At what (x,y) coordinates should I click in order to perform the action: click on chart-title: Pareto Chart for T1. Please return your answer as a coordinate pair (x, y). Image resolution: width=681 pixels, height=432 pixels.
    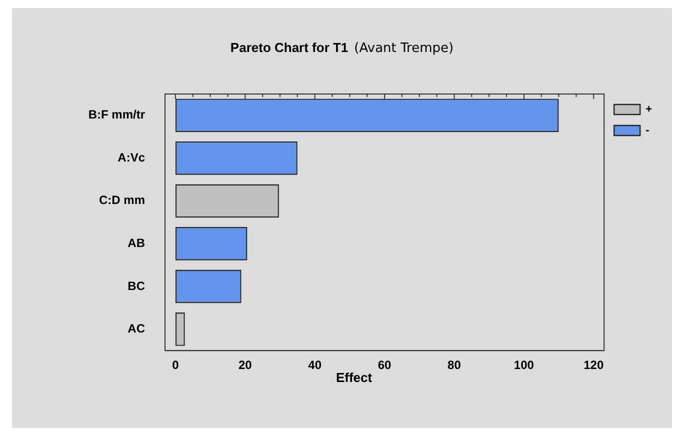
    Looking at the image, I should click on (289, 47).